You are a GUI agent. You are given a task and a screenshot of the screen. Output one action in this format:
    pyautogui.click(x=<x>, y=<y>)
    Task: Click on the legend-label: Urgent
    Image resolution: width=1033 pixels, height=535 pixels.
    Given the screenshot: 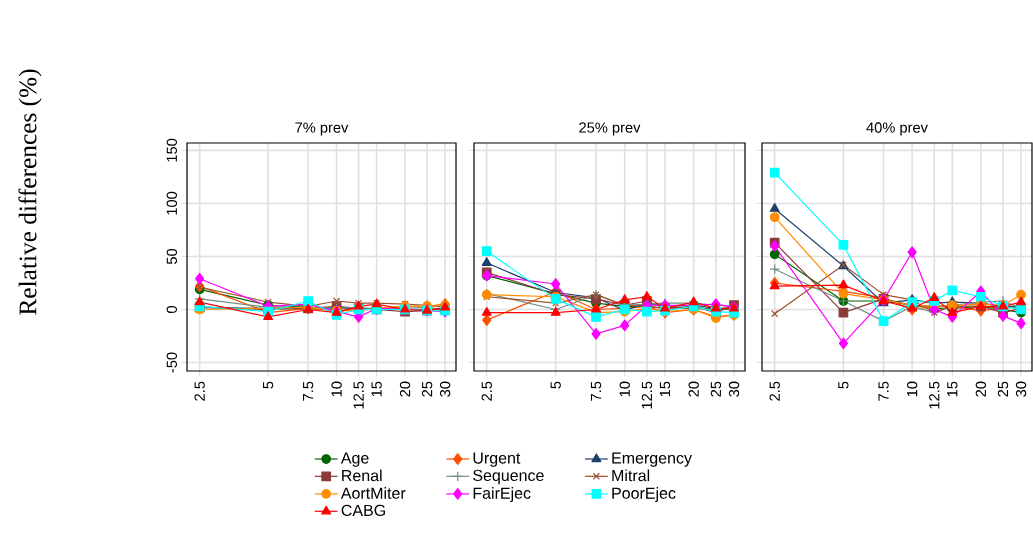 What is the action you would take?
    pyautogui.click(x=497, y=459)
    